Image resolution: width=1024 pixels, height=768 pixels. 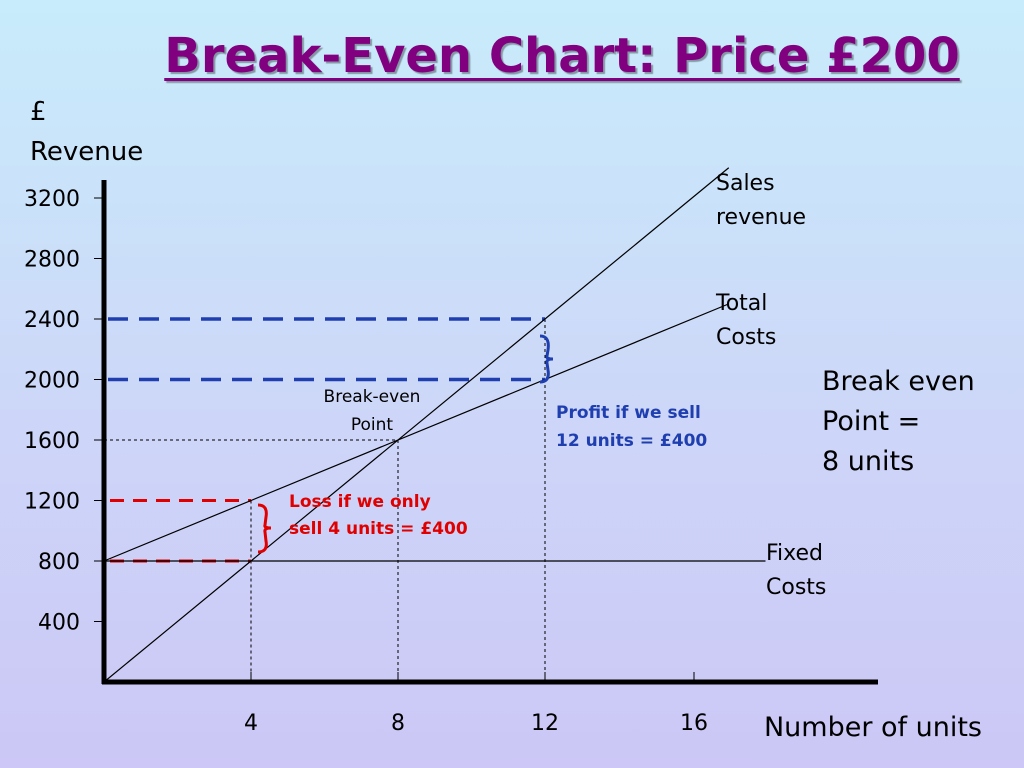 What do you see at coordinates (398, 723) in the screenshot?
I see `x-tick-label-8: 8` at bounding box center [398, 723].